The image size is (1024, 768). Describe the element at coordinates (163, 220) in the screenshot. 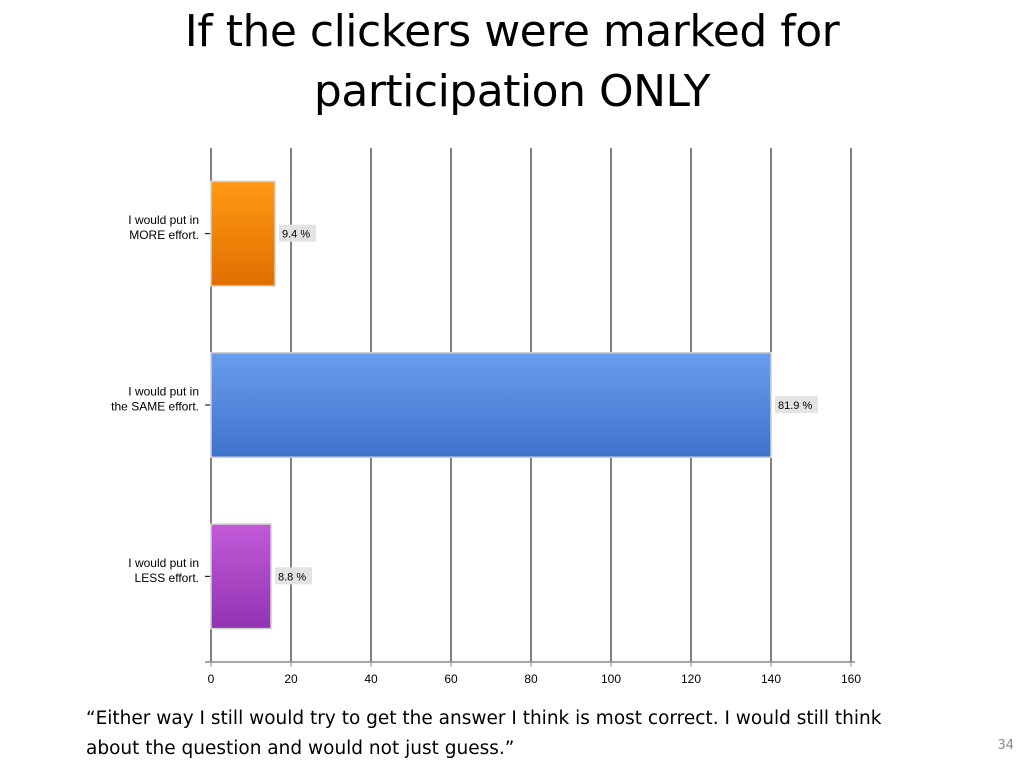

I see `category-label-0-line-1: I would put in` at that location.